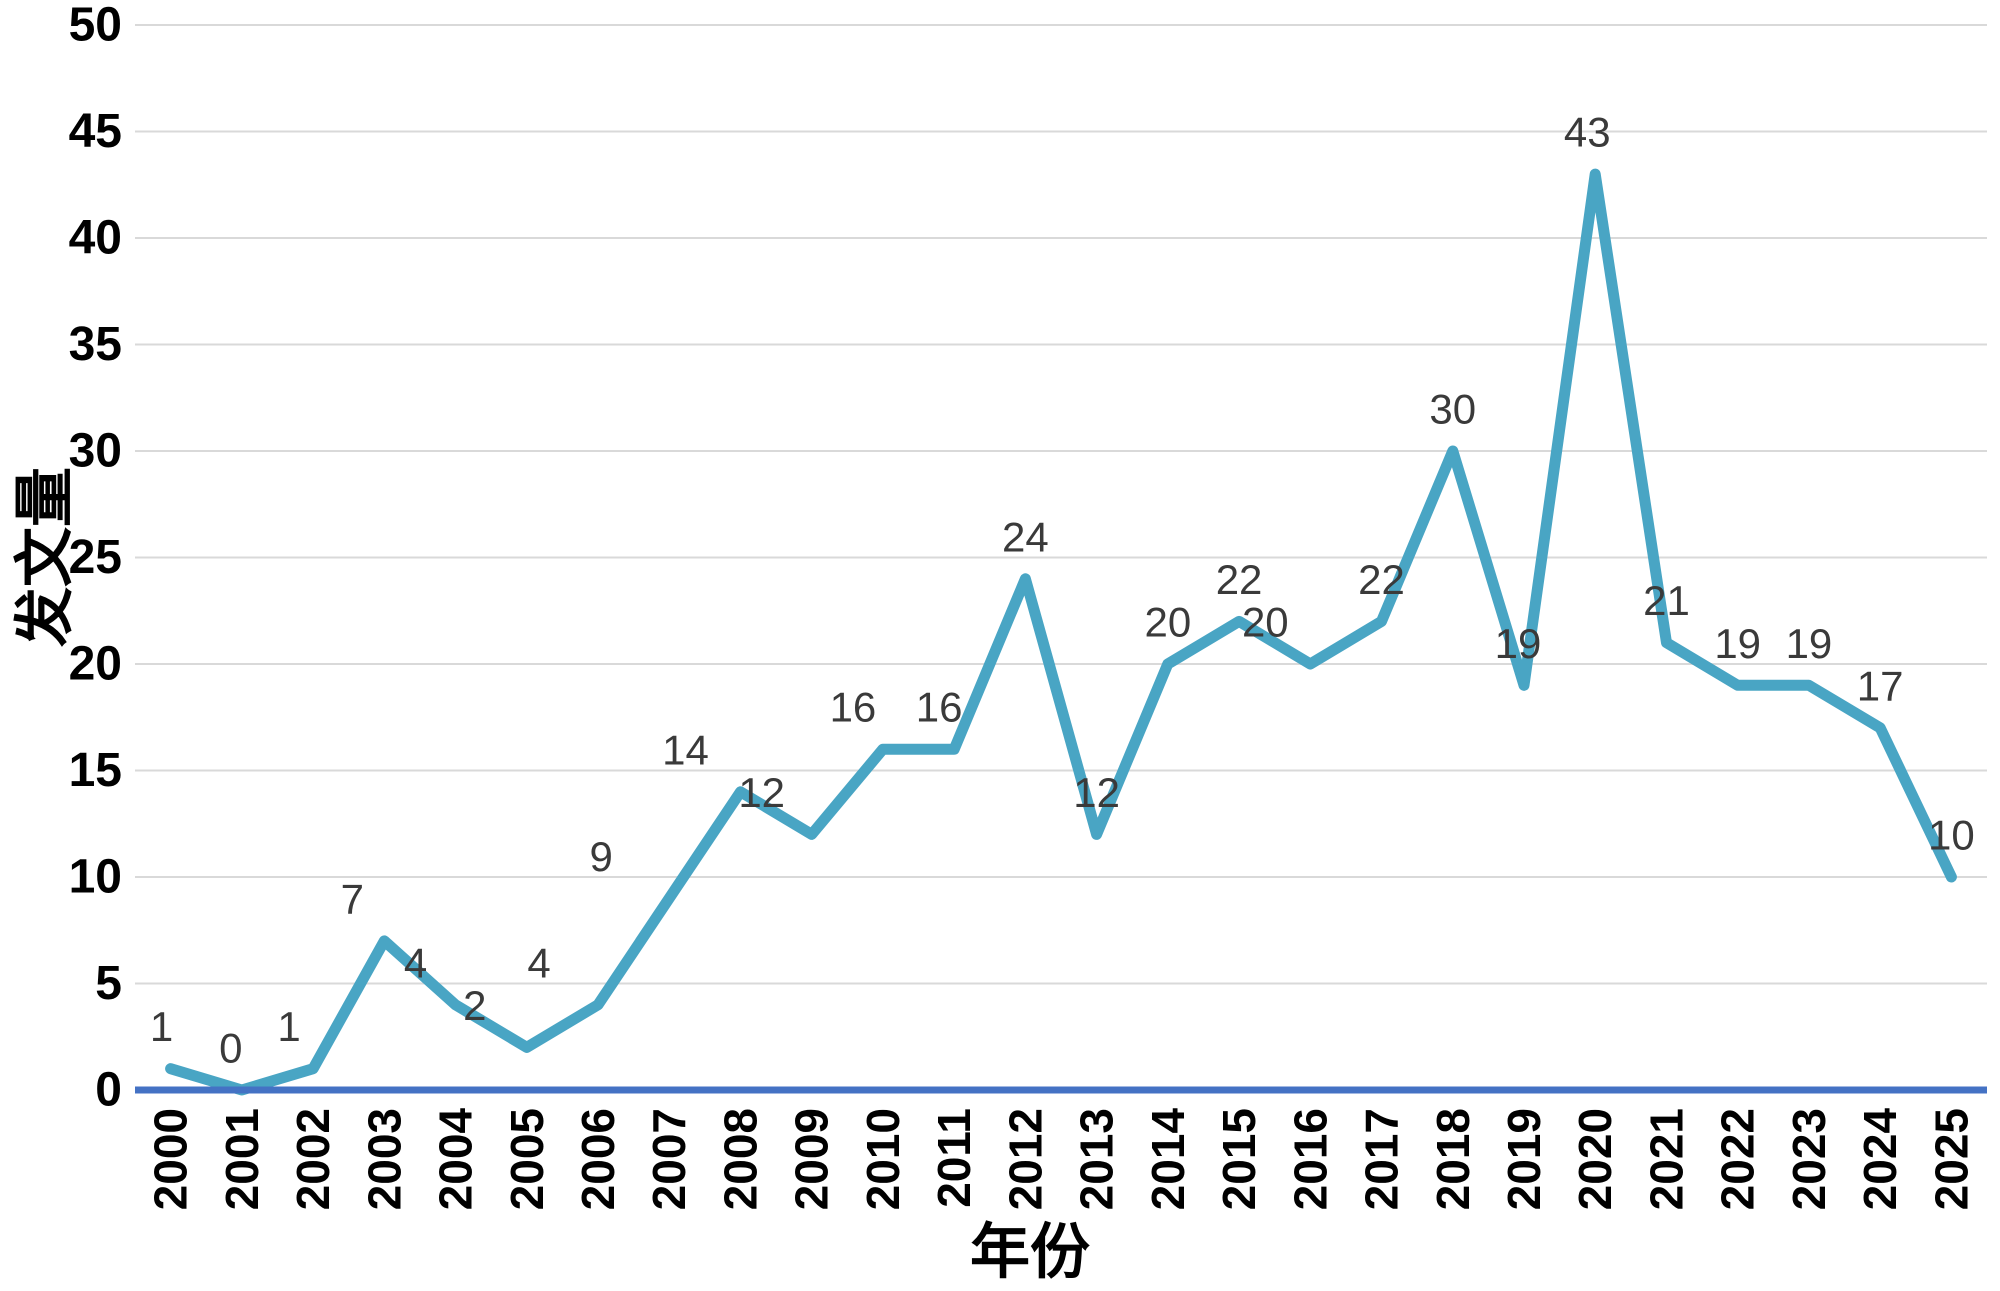  Describe the element at coordinates (1666, 1159) in the screenshot. I see `x-tick-label: 2021` at that location.